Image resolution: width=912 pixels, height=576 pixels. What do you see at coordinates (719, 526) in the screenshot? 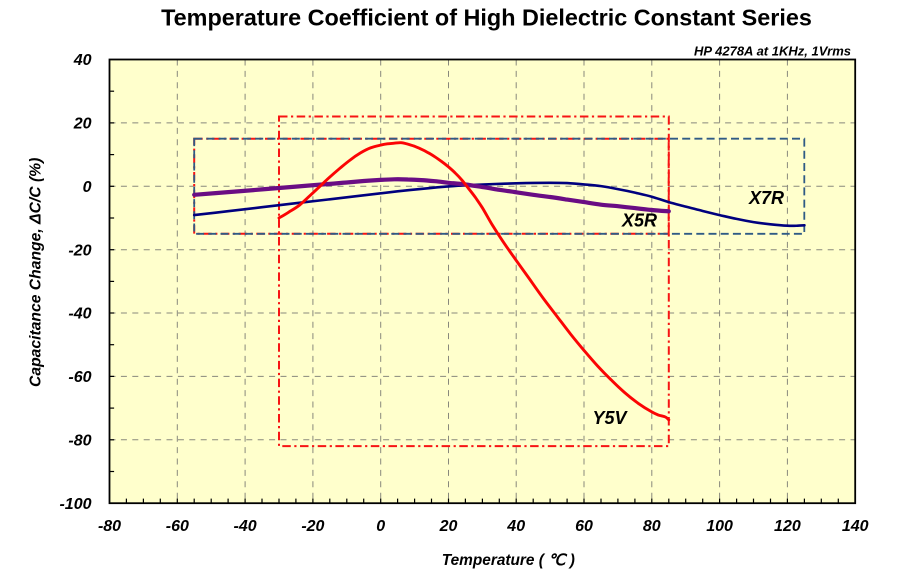
I see `svg-text: 100` at bounding box center [719, 526].